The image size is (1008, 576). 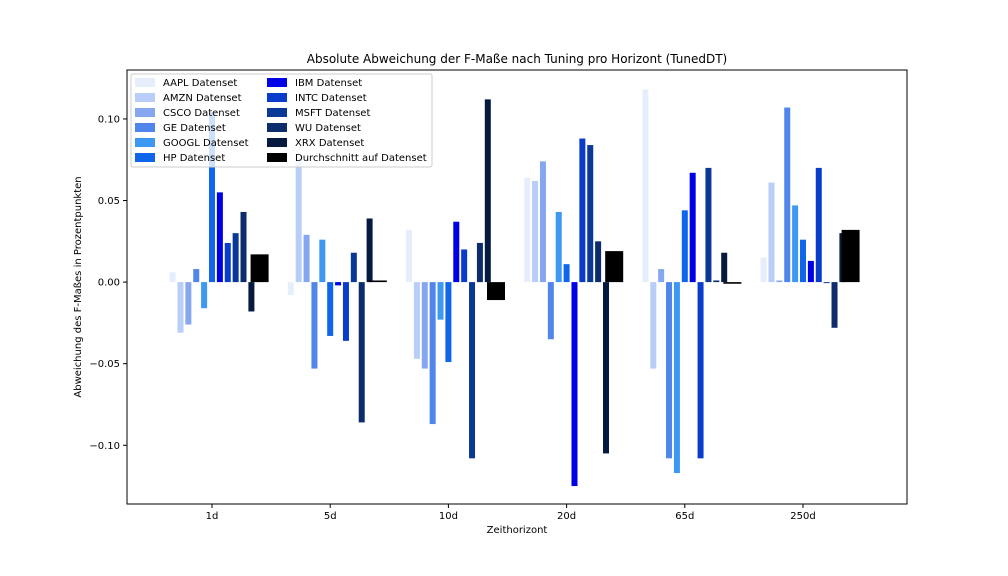 I want to click on bar-aapl-65d, so click(x=645, y=186).